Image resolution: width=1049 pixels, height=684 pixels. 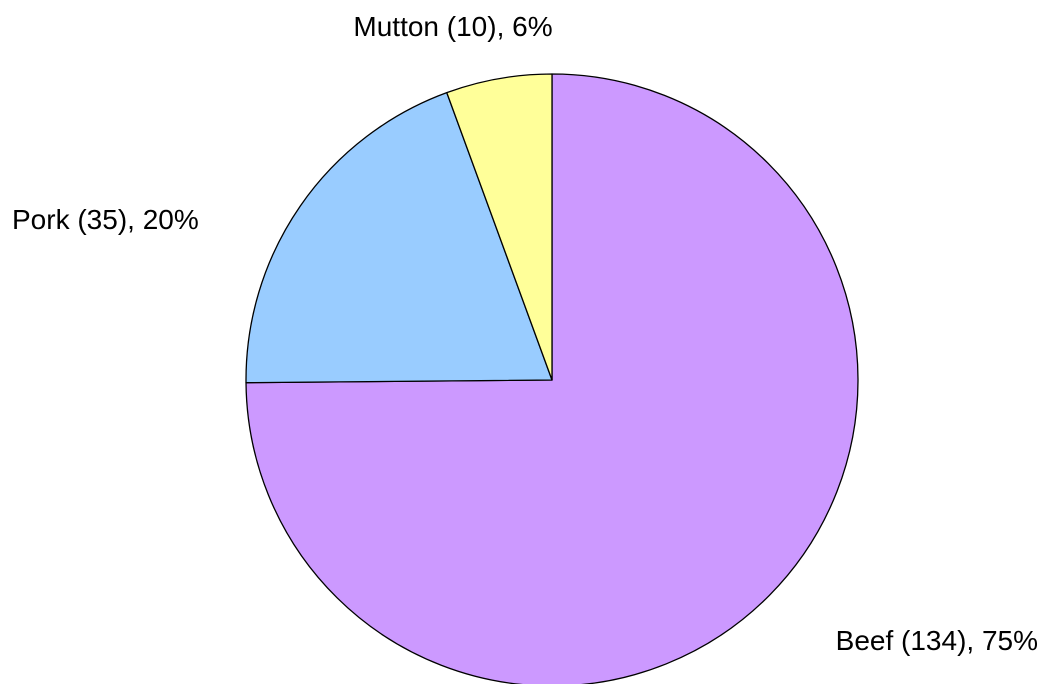 What do you see at coordinates (399, 238) in the screenshot?
I see `pie-slice-pork` at bounding box center [399, 238].